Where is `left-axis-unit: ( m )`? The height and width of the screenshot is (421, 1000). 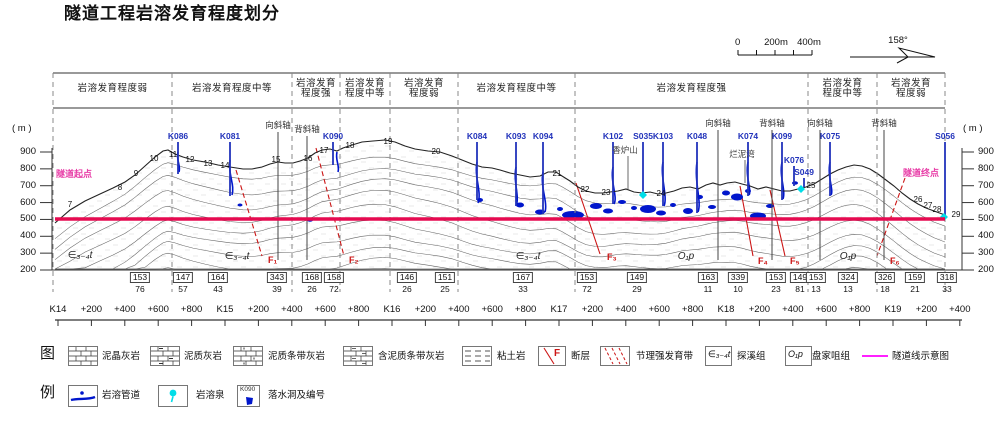 left-axis-unit: ( m ) is located at coordinates (22, 128).